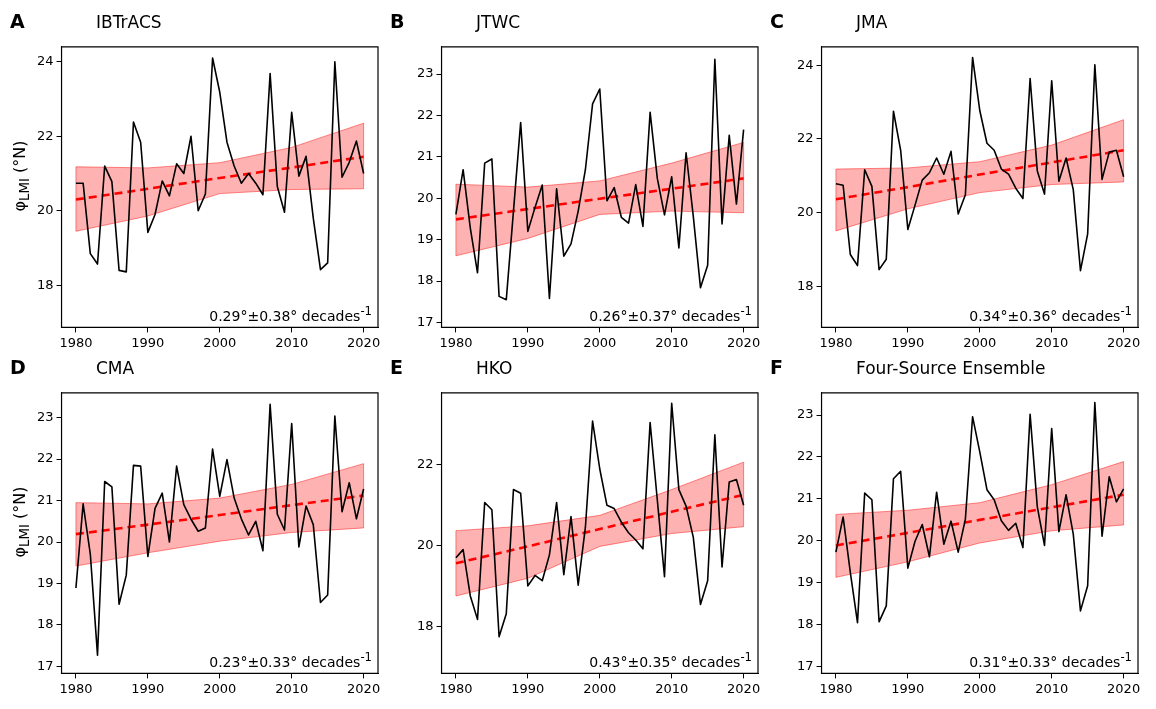 This screenshot has height=709, width=1156. Describe the element at coordinates (290, 660) in the screenshot. I see `annotation: 0.23°±0.33° decades$^{-1}$` at that location.